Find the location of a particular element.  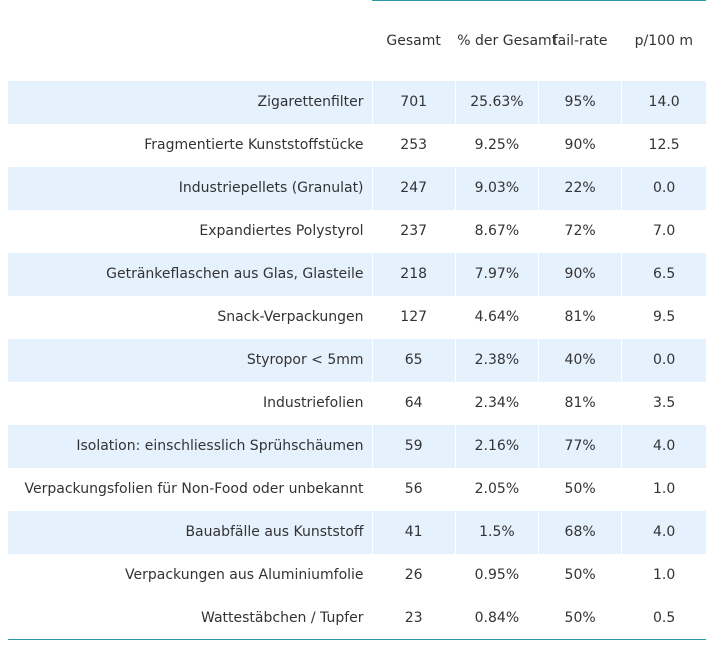

table-row: Zigarettenfilter 701 25.63% 95% 14.0 is located at coordinates (357, 102).